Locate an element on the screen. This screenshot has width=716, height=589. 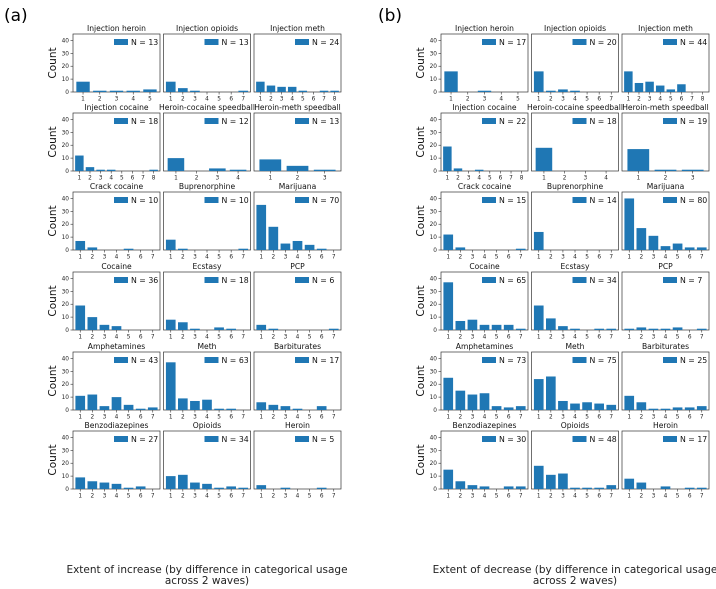
subplot-title: Injection meth is located at coordinates (665, 28).